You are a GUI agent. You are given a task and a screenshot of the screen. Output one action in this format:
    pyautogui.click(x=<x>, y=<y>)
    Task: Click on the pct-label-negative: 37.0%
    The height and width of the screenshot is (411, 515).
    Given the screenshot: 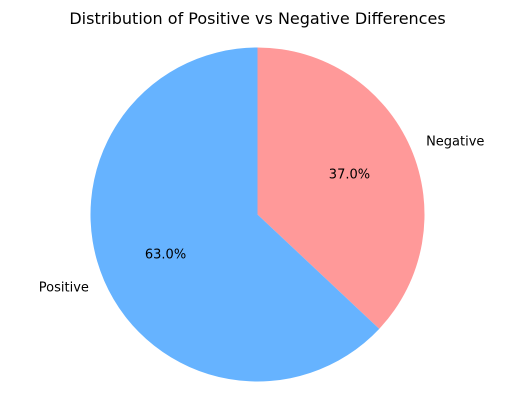 What is the action you would take?
    pyautogui.click(x=349, y=175)
    